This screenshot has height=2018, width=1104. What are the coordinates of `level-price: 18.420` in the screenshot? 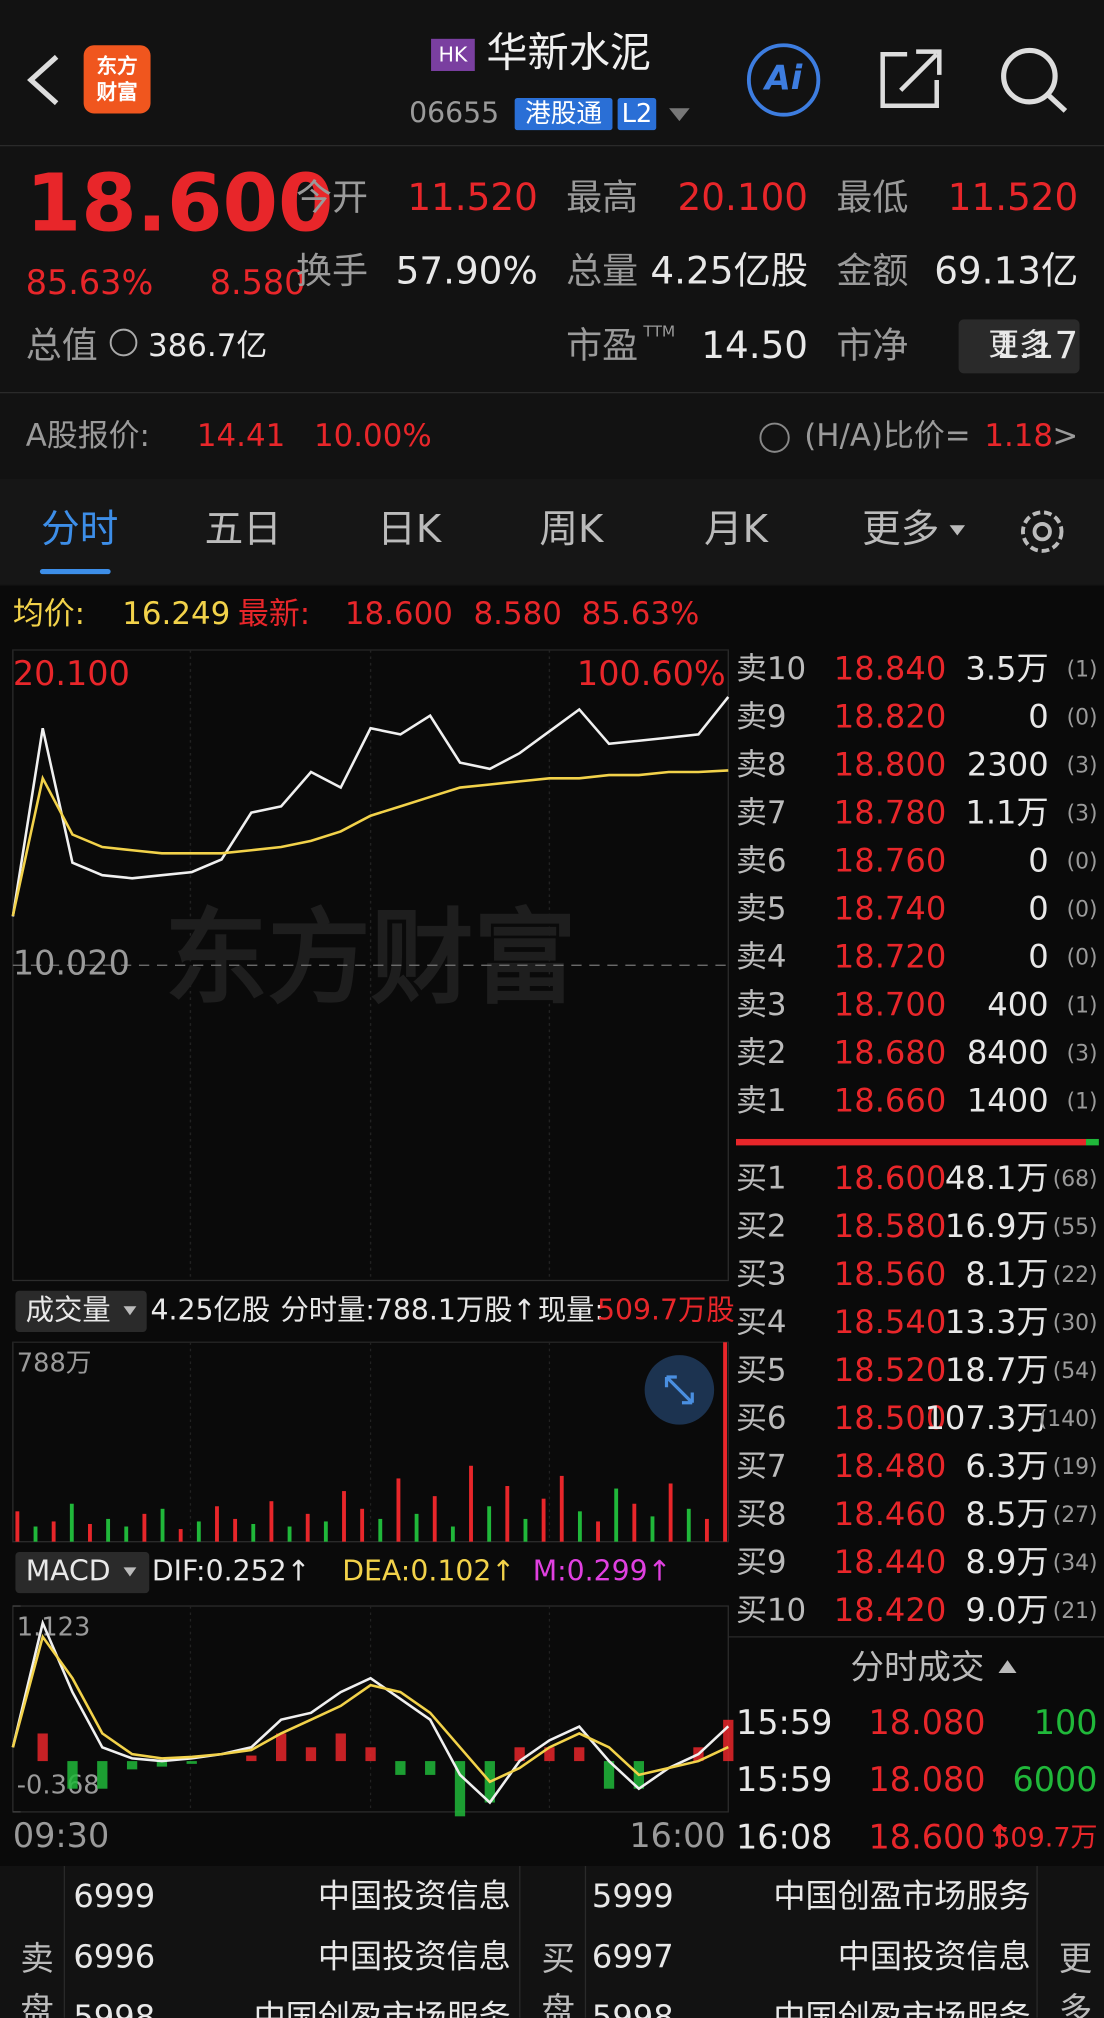 It's located at (890, 1610).